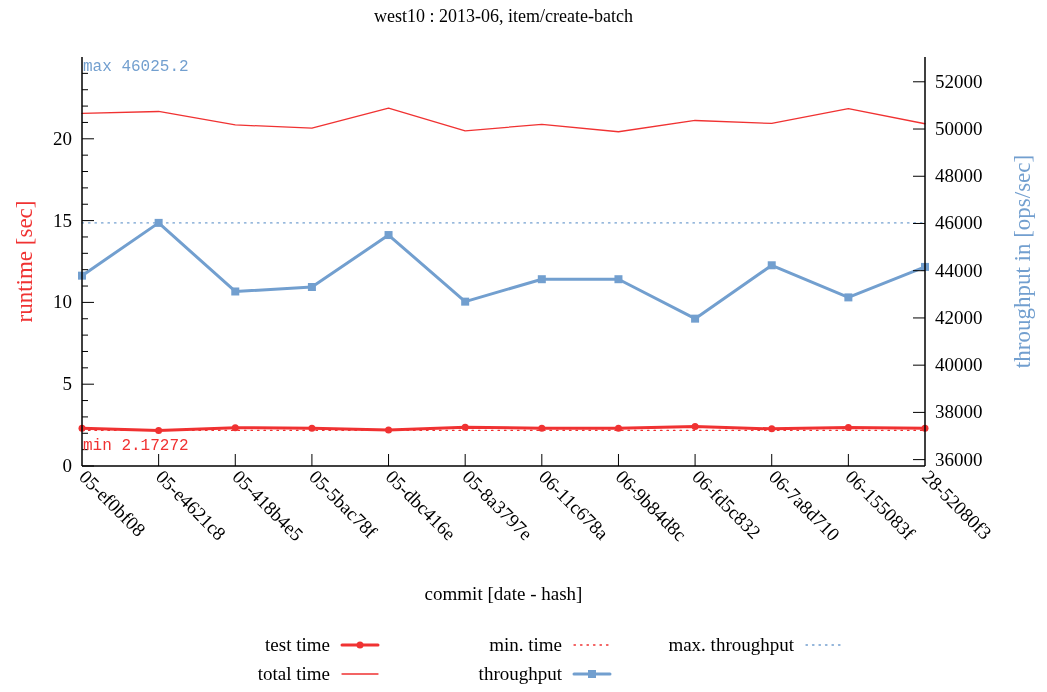 This screenshot has width=1047, height=692. Describe the element at coordinates (24, 261) in the screenshot. I see `y-axis-title: runtime [sec]` at that location.